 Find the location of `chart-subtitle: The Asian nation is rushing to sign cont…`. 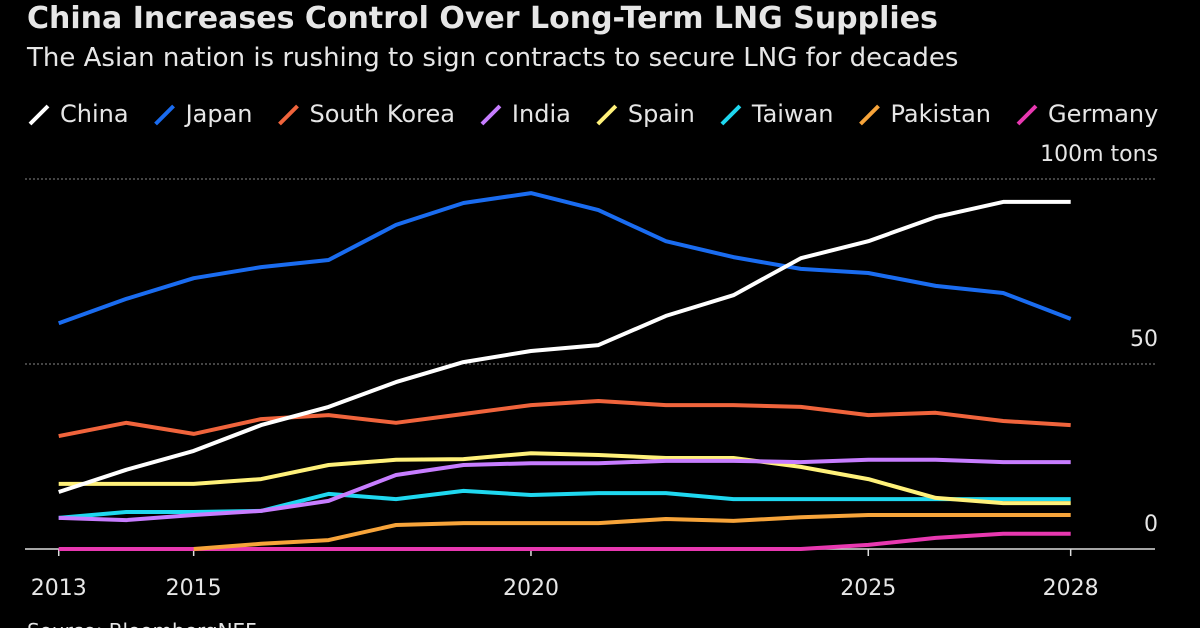

chart-subtitle: The Asian nation is rushing to sign cont… is located at coordinates (492, 58).